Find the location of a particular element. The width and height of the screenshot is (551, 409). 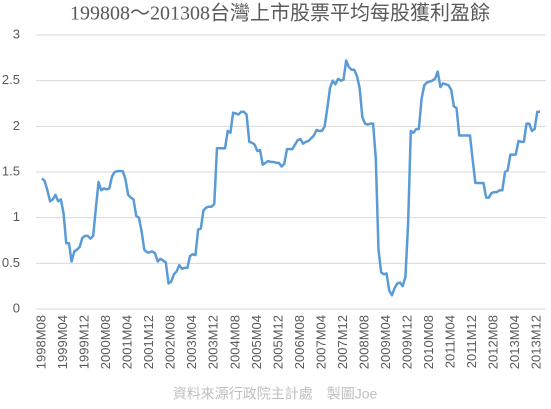

y-tick-label: 1 is located at coordinates (16, 216).